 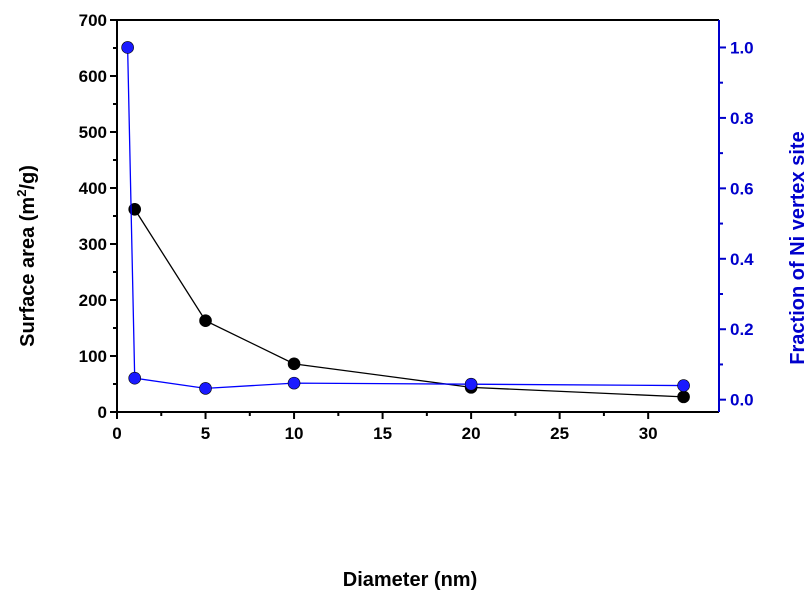 I want to click on y-right-tick-label: 0.6, so click(x=742, y=188).